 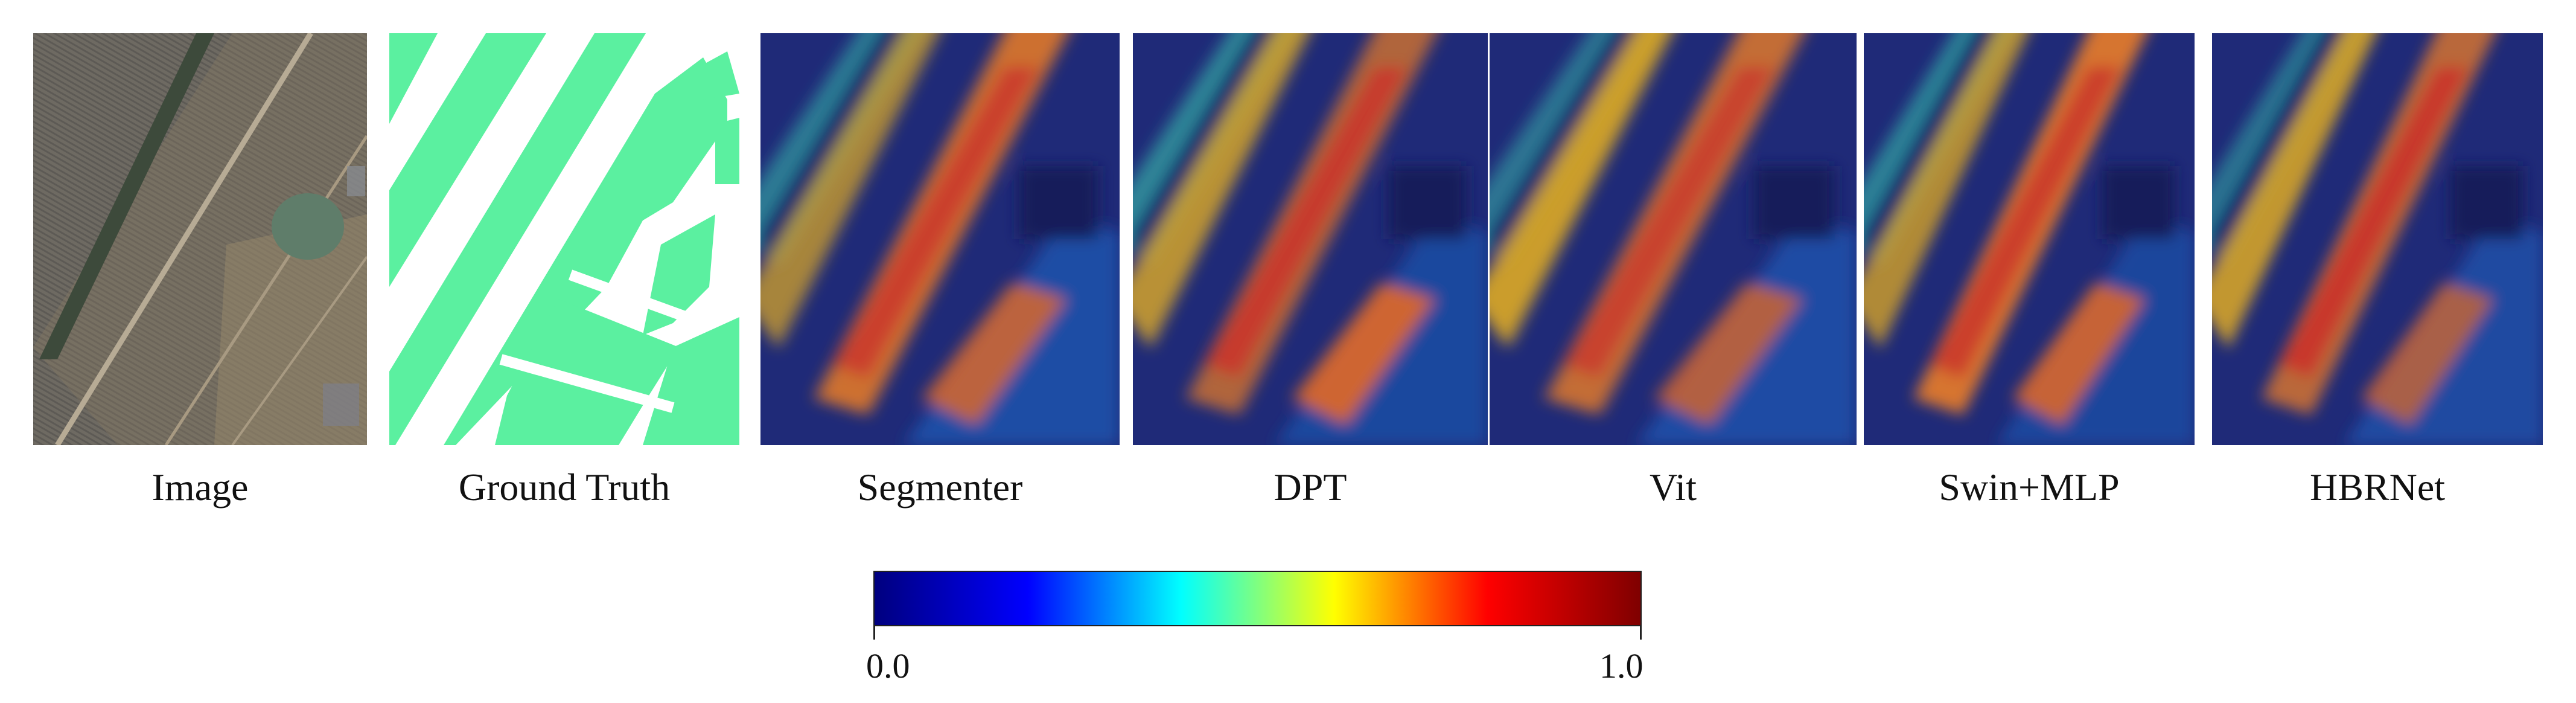 What do you see at coordinates (1621, 665) in the screenshot?
I see `colorbar-max-label: 1.0` at bounding box center [1621, 665].